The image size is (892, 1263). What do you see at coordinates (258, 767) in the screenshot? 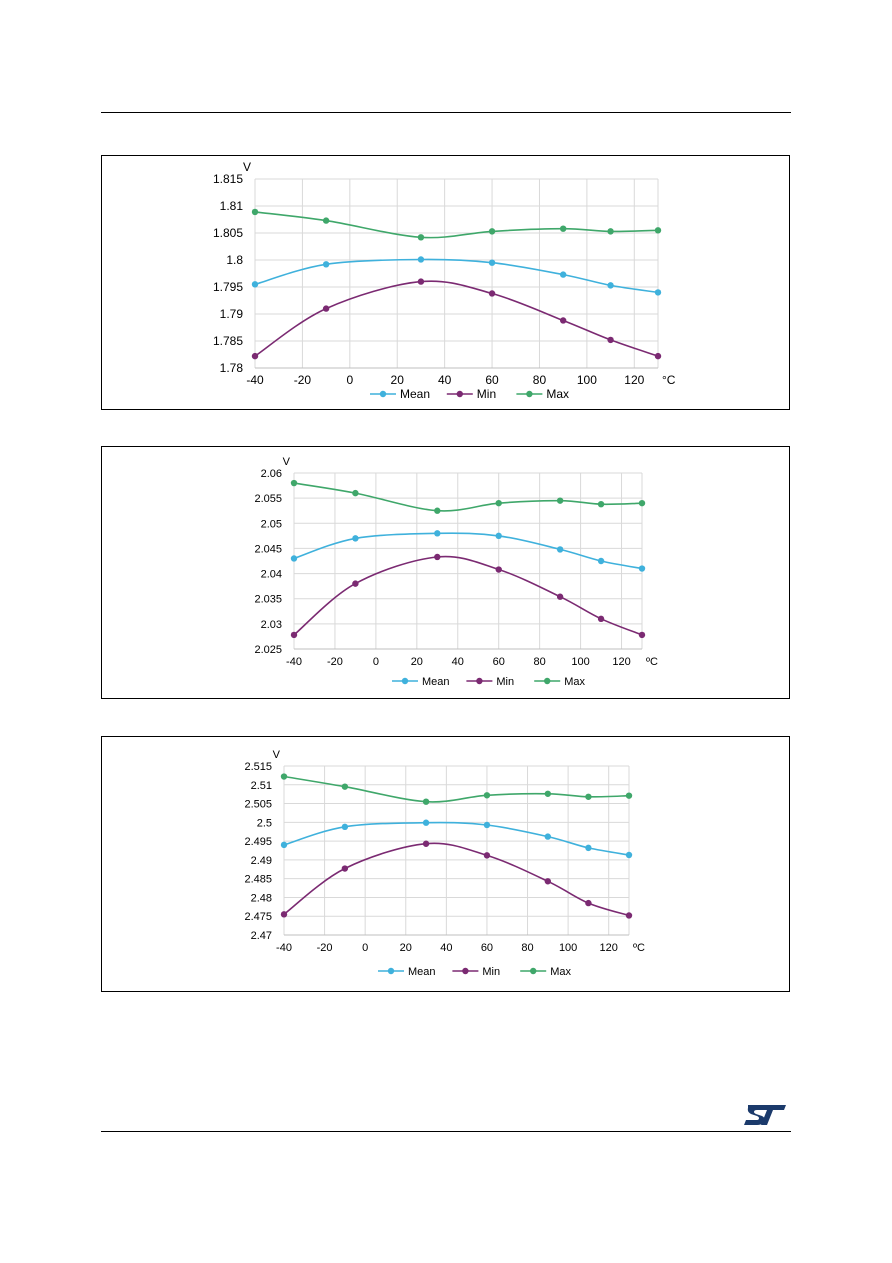
I see `y-tick-label: 2.515` at bounding box center [258, 767].